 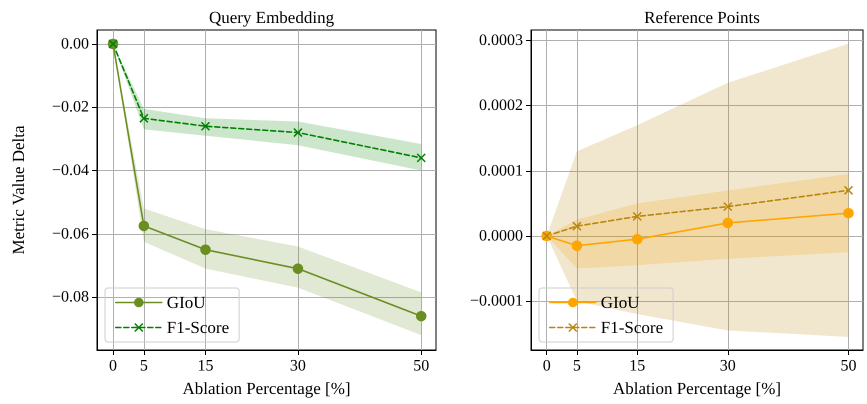 I want to click on y-tick-label: −0.0001, so click(x=496, y=301).